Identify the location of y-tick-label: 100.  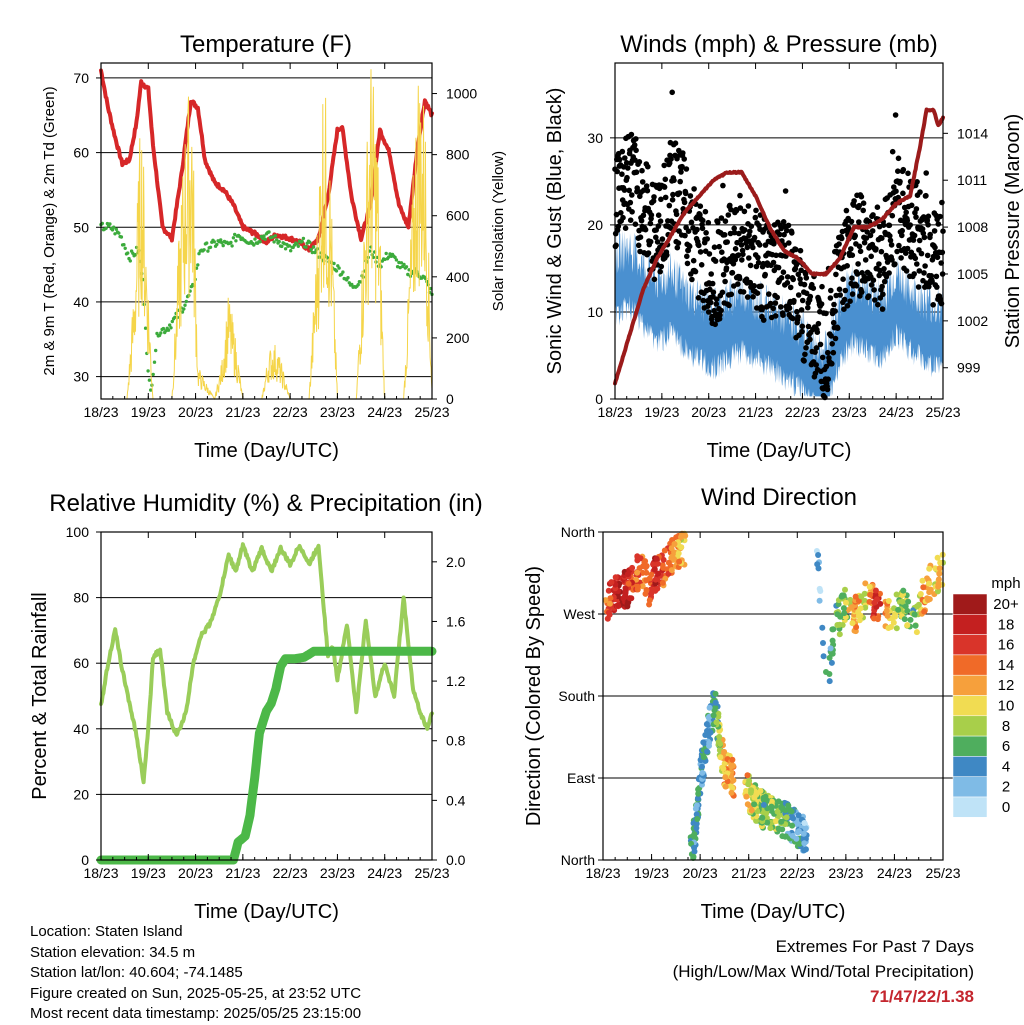
(78, 532).